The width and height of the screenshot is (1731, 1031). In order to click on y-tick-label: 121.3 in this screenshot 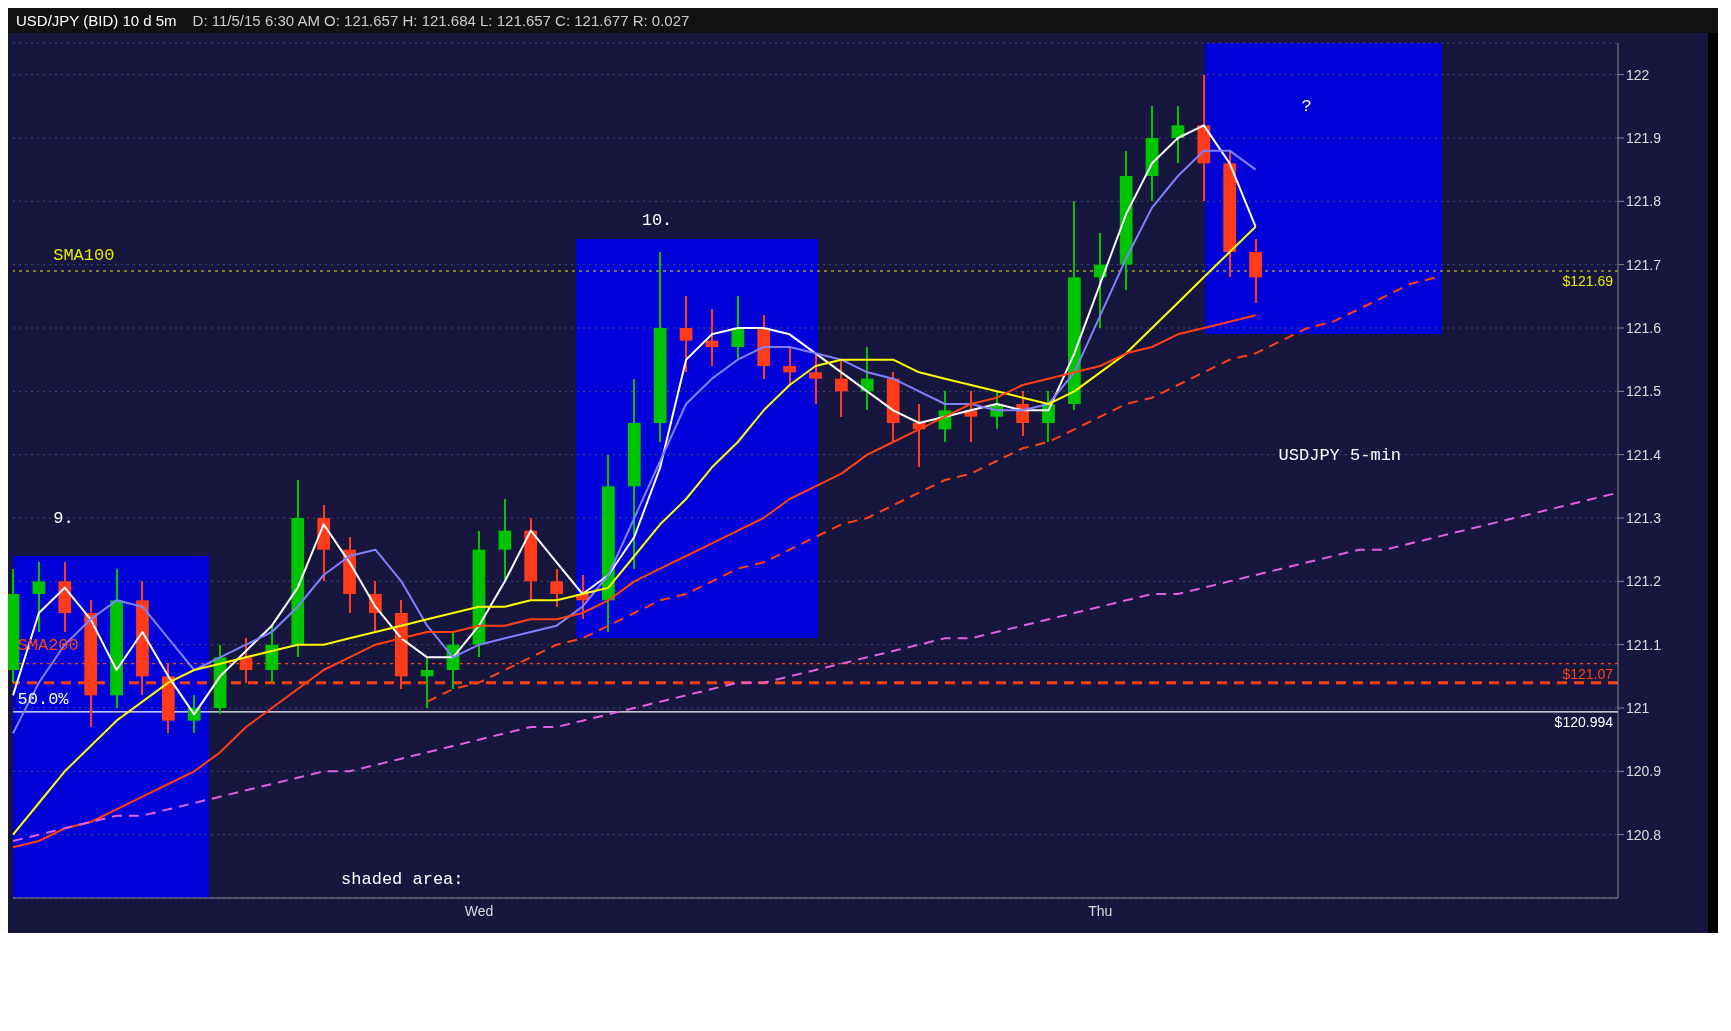, I will do `click(1644, 517)`.